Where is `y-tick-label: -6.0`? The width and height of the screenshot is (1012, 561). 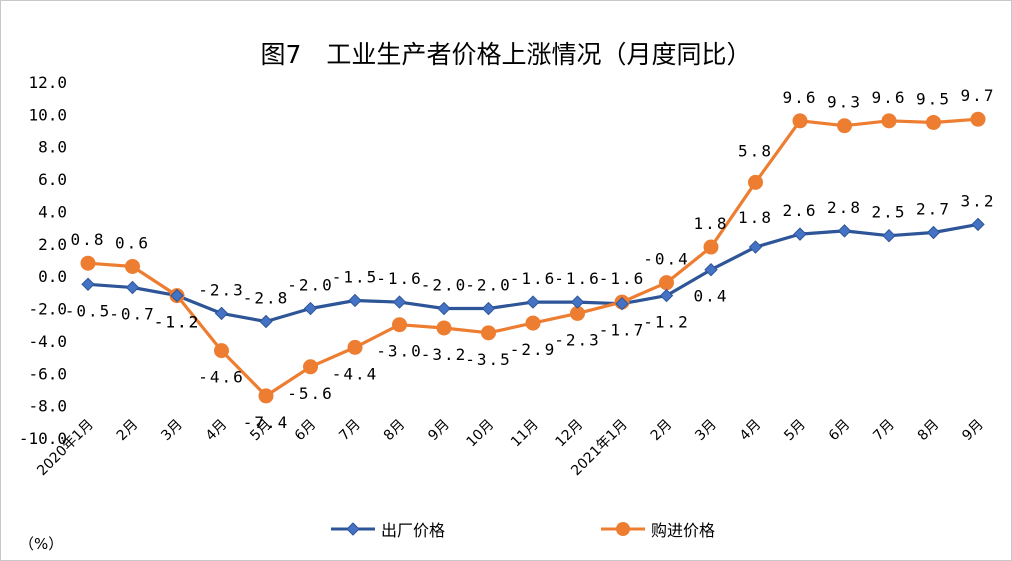
y-tick-label: -6.0 is located at coordinates (47, 373).